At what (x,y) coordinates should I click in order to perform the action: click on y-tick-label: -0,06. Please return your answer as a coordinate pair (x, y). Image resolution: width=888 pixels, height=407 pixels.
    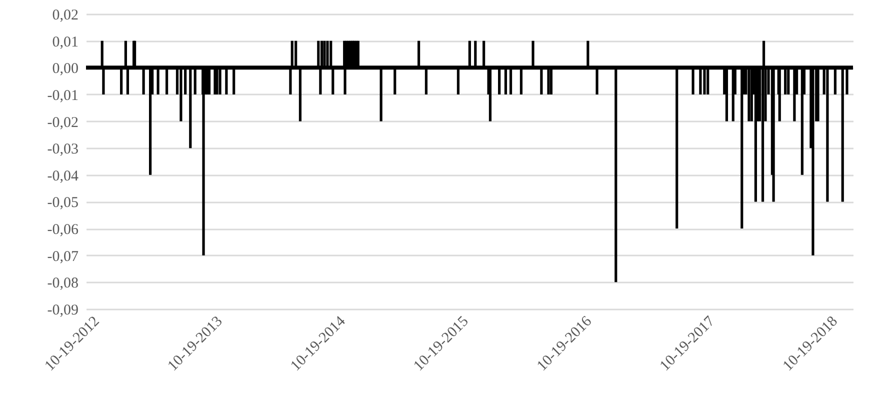
    Looking at the image, I should click on (63, 230).